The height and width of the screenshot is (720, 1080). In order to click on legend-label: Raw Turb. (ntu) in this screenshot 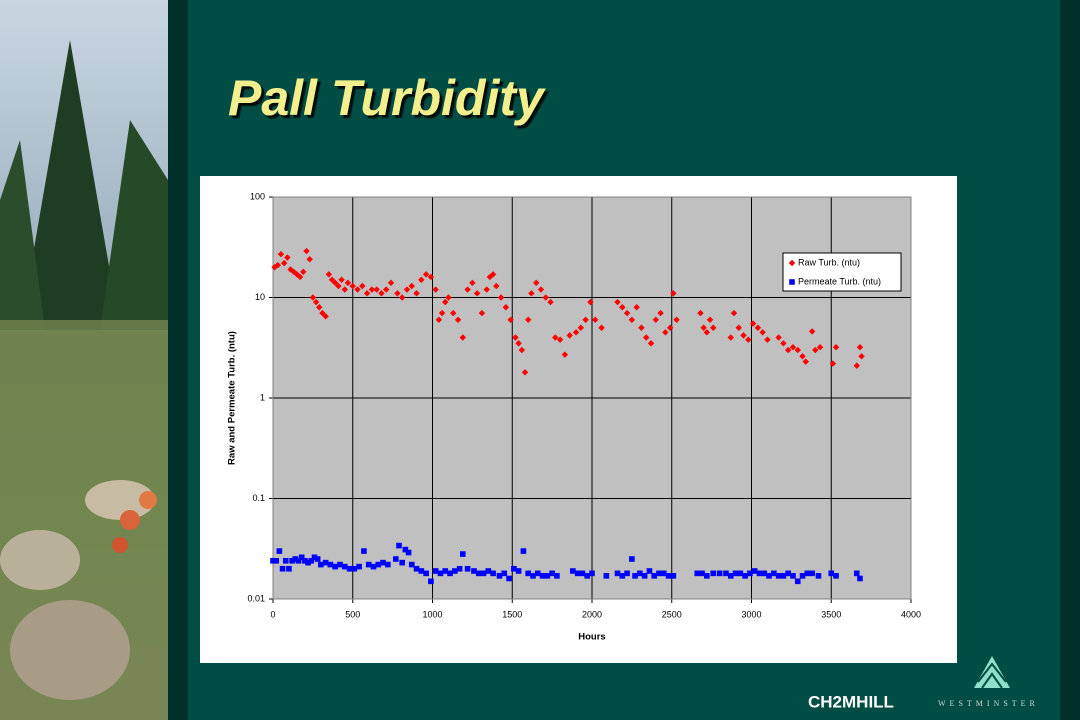, I will do `click(829, 262)`.